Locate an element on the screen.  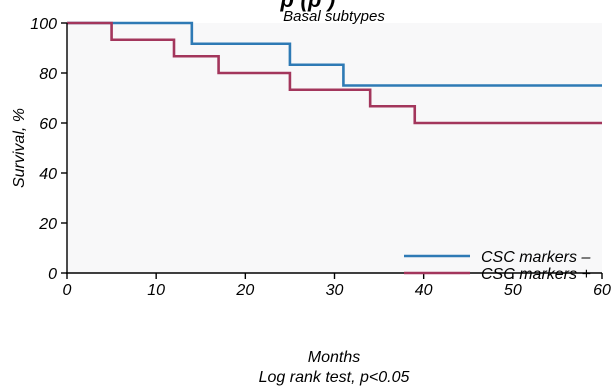
y-tick-label: 100 is located at coordinates (43, 24).